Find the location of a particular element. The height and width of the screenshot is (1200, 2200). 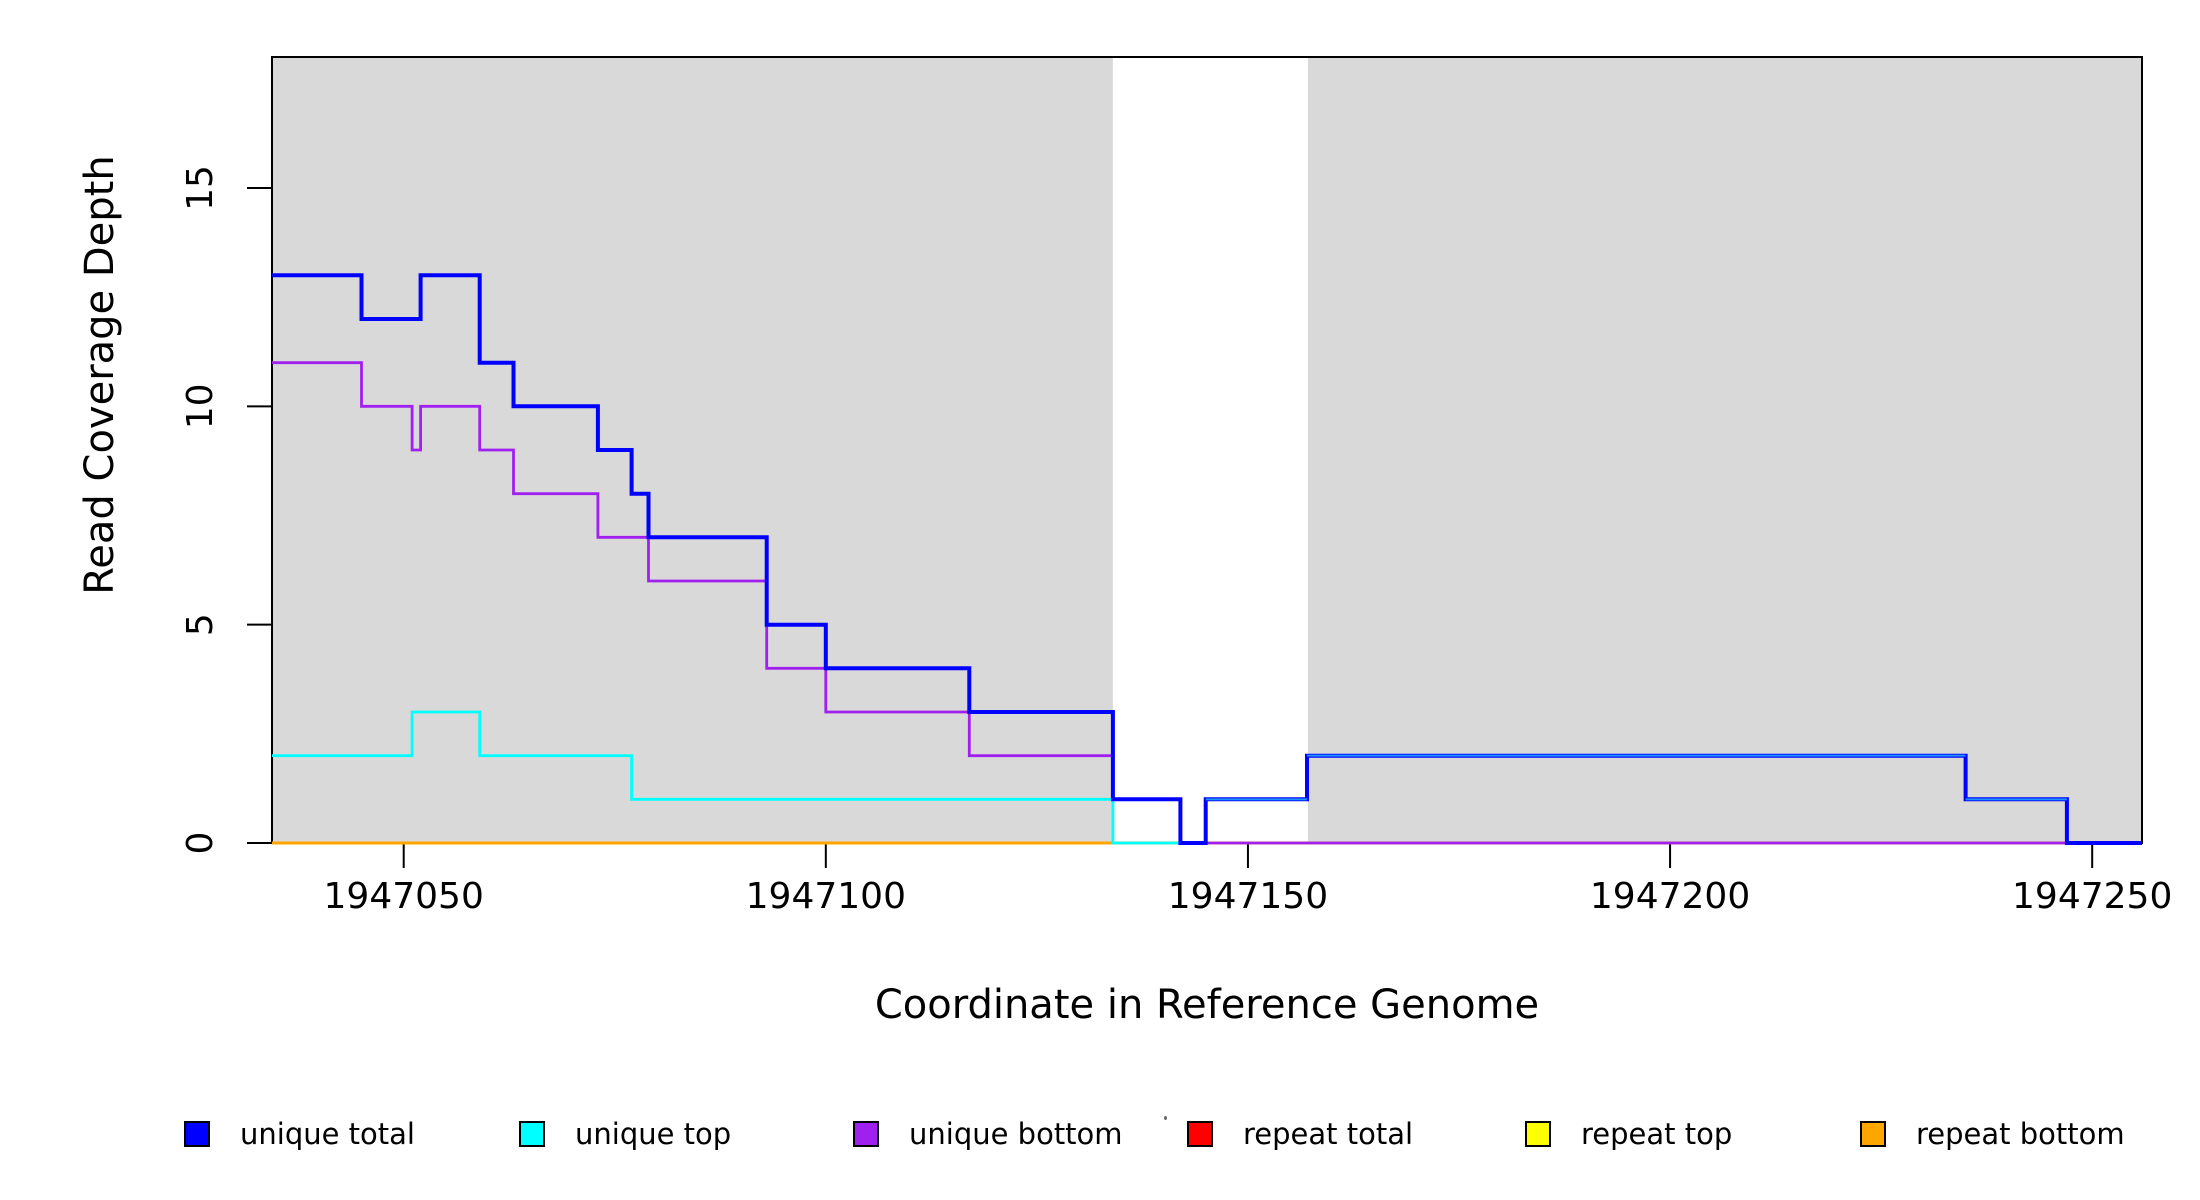

unique-bottom-swatch-icon is located at coordinates (866, 1134).